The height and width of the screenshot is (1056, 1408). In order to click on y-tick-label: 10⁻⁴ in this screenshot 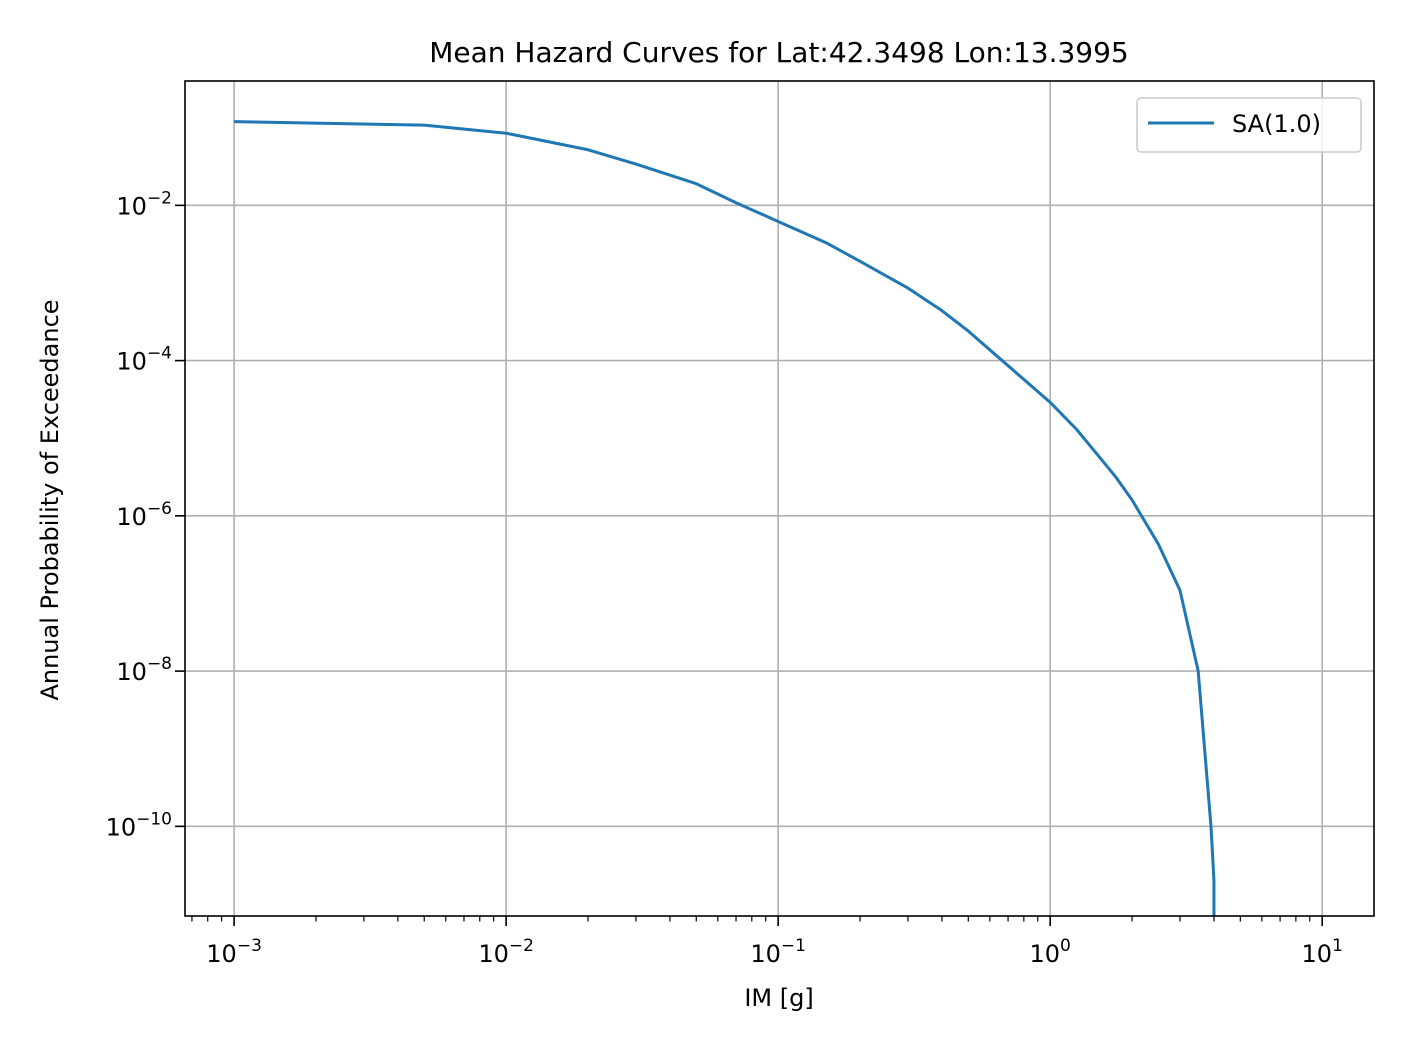, I will do `click(144, 360)`.